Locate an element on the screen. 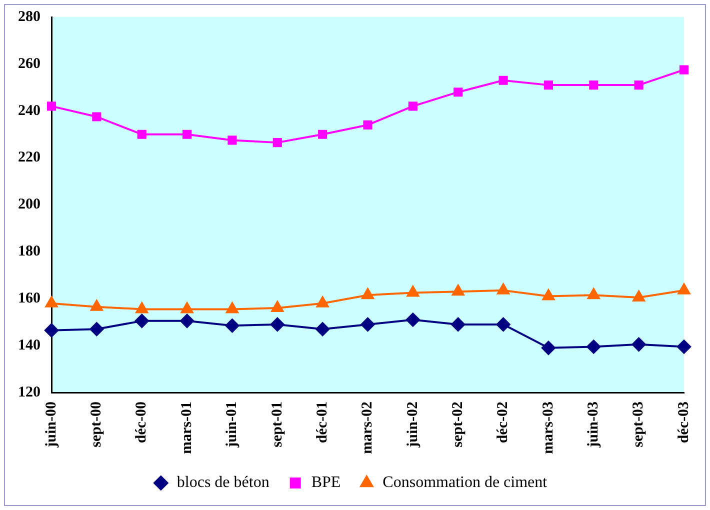 Image resolution: width=710 pixels, height=510 pixels. x-tick-label: juin-03 is located at coordinates (594, 425).